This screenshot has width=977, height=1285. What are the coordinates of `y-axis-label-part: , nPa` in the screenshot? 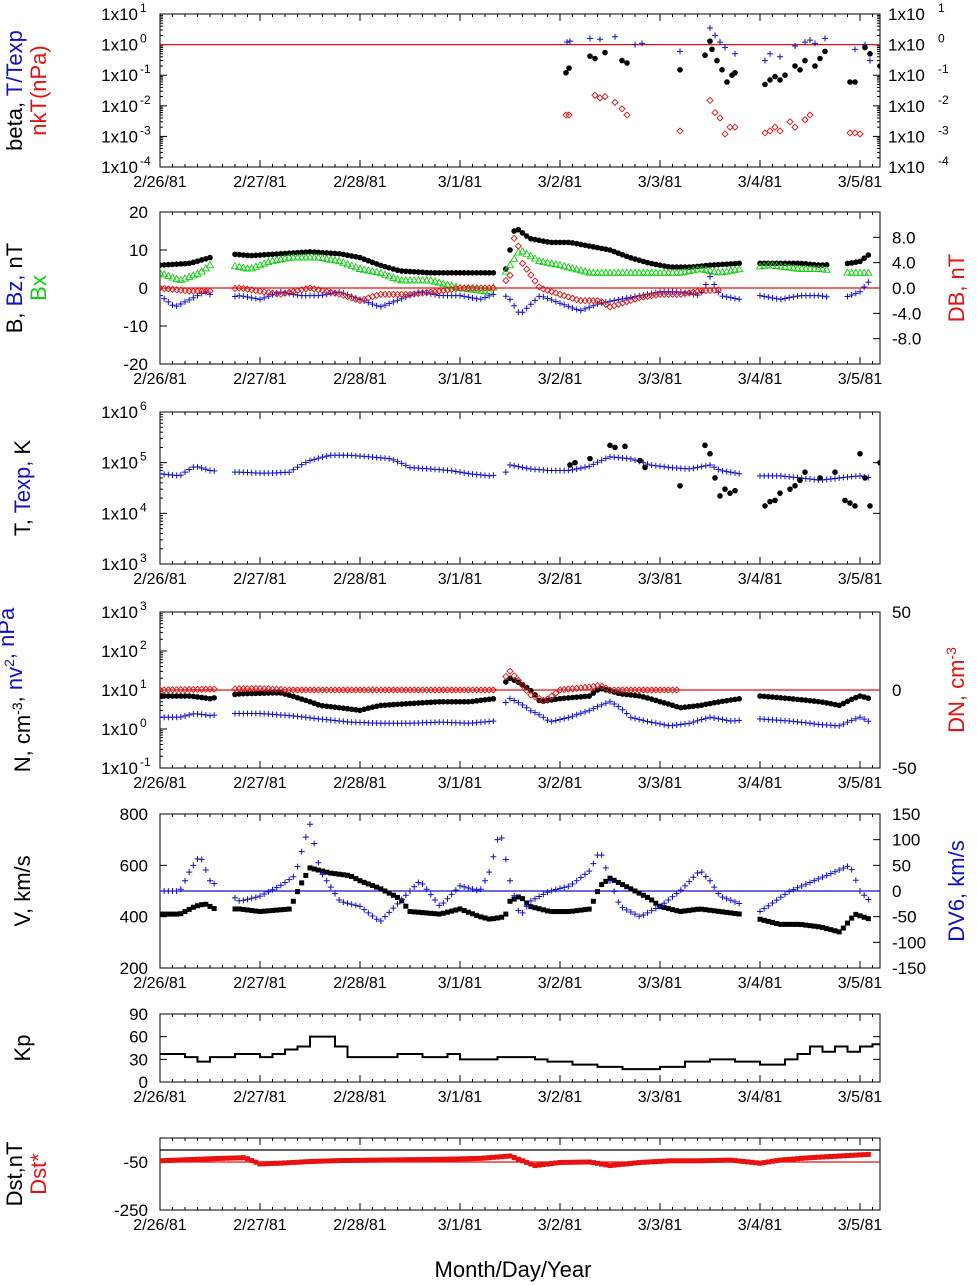 It's located at (9, 633).